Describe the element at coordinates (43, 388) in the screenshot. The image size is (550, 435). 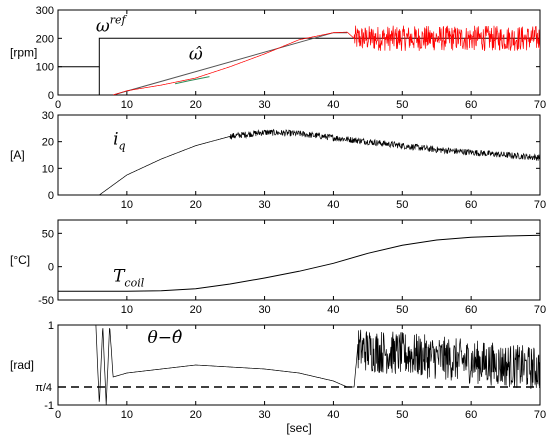
I see `hline-label: π/4` at that location.